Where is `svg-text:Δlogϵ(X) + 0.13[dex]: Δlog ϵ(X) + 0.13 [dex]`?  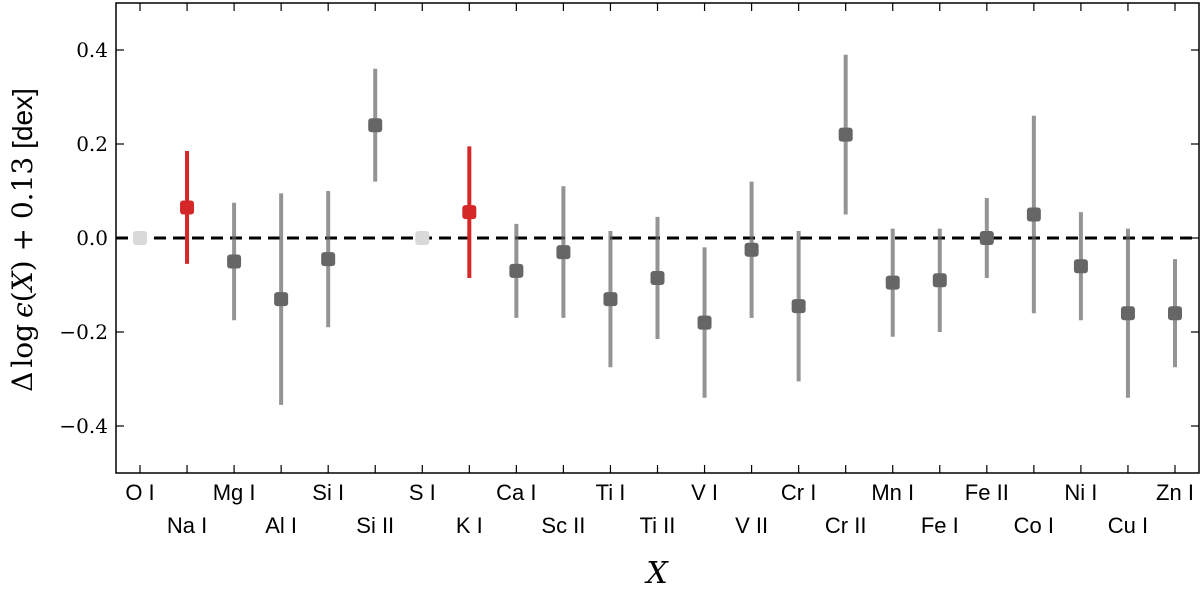 svg-text:Δlogϵ(X) + 0.13[dex]: Δlog ϵ(X) + 0.13 [dex] is located at coordinates (22, 240).